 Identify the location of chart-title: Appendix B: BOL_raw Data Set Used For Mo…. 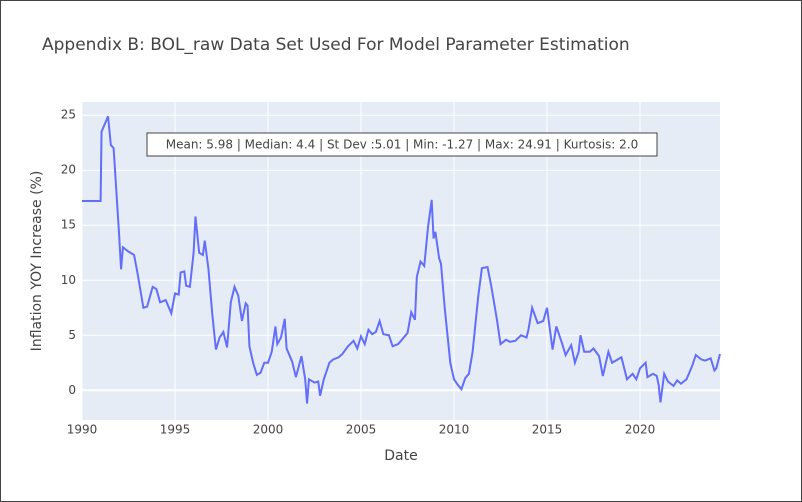
(336, 45).